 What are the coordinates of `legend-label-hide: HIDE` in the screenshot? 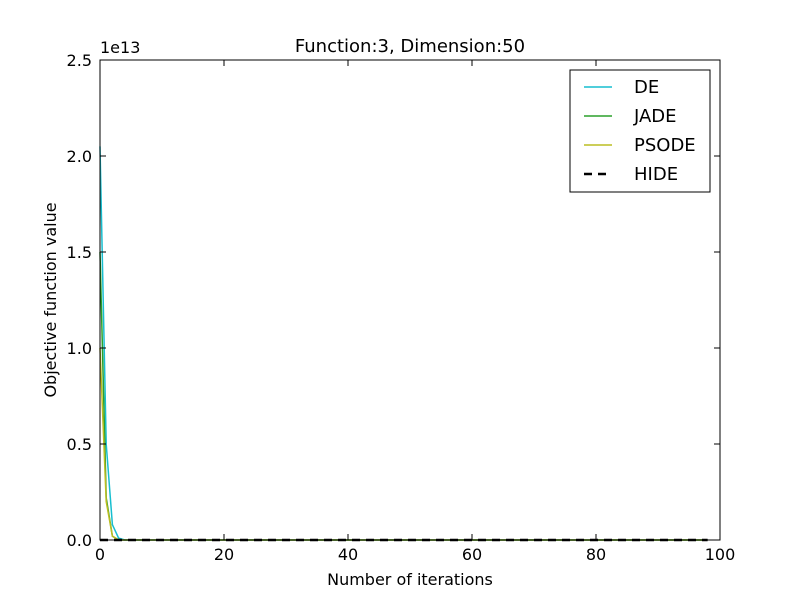 It's located at (656, 174).